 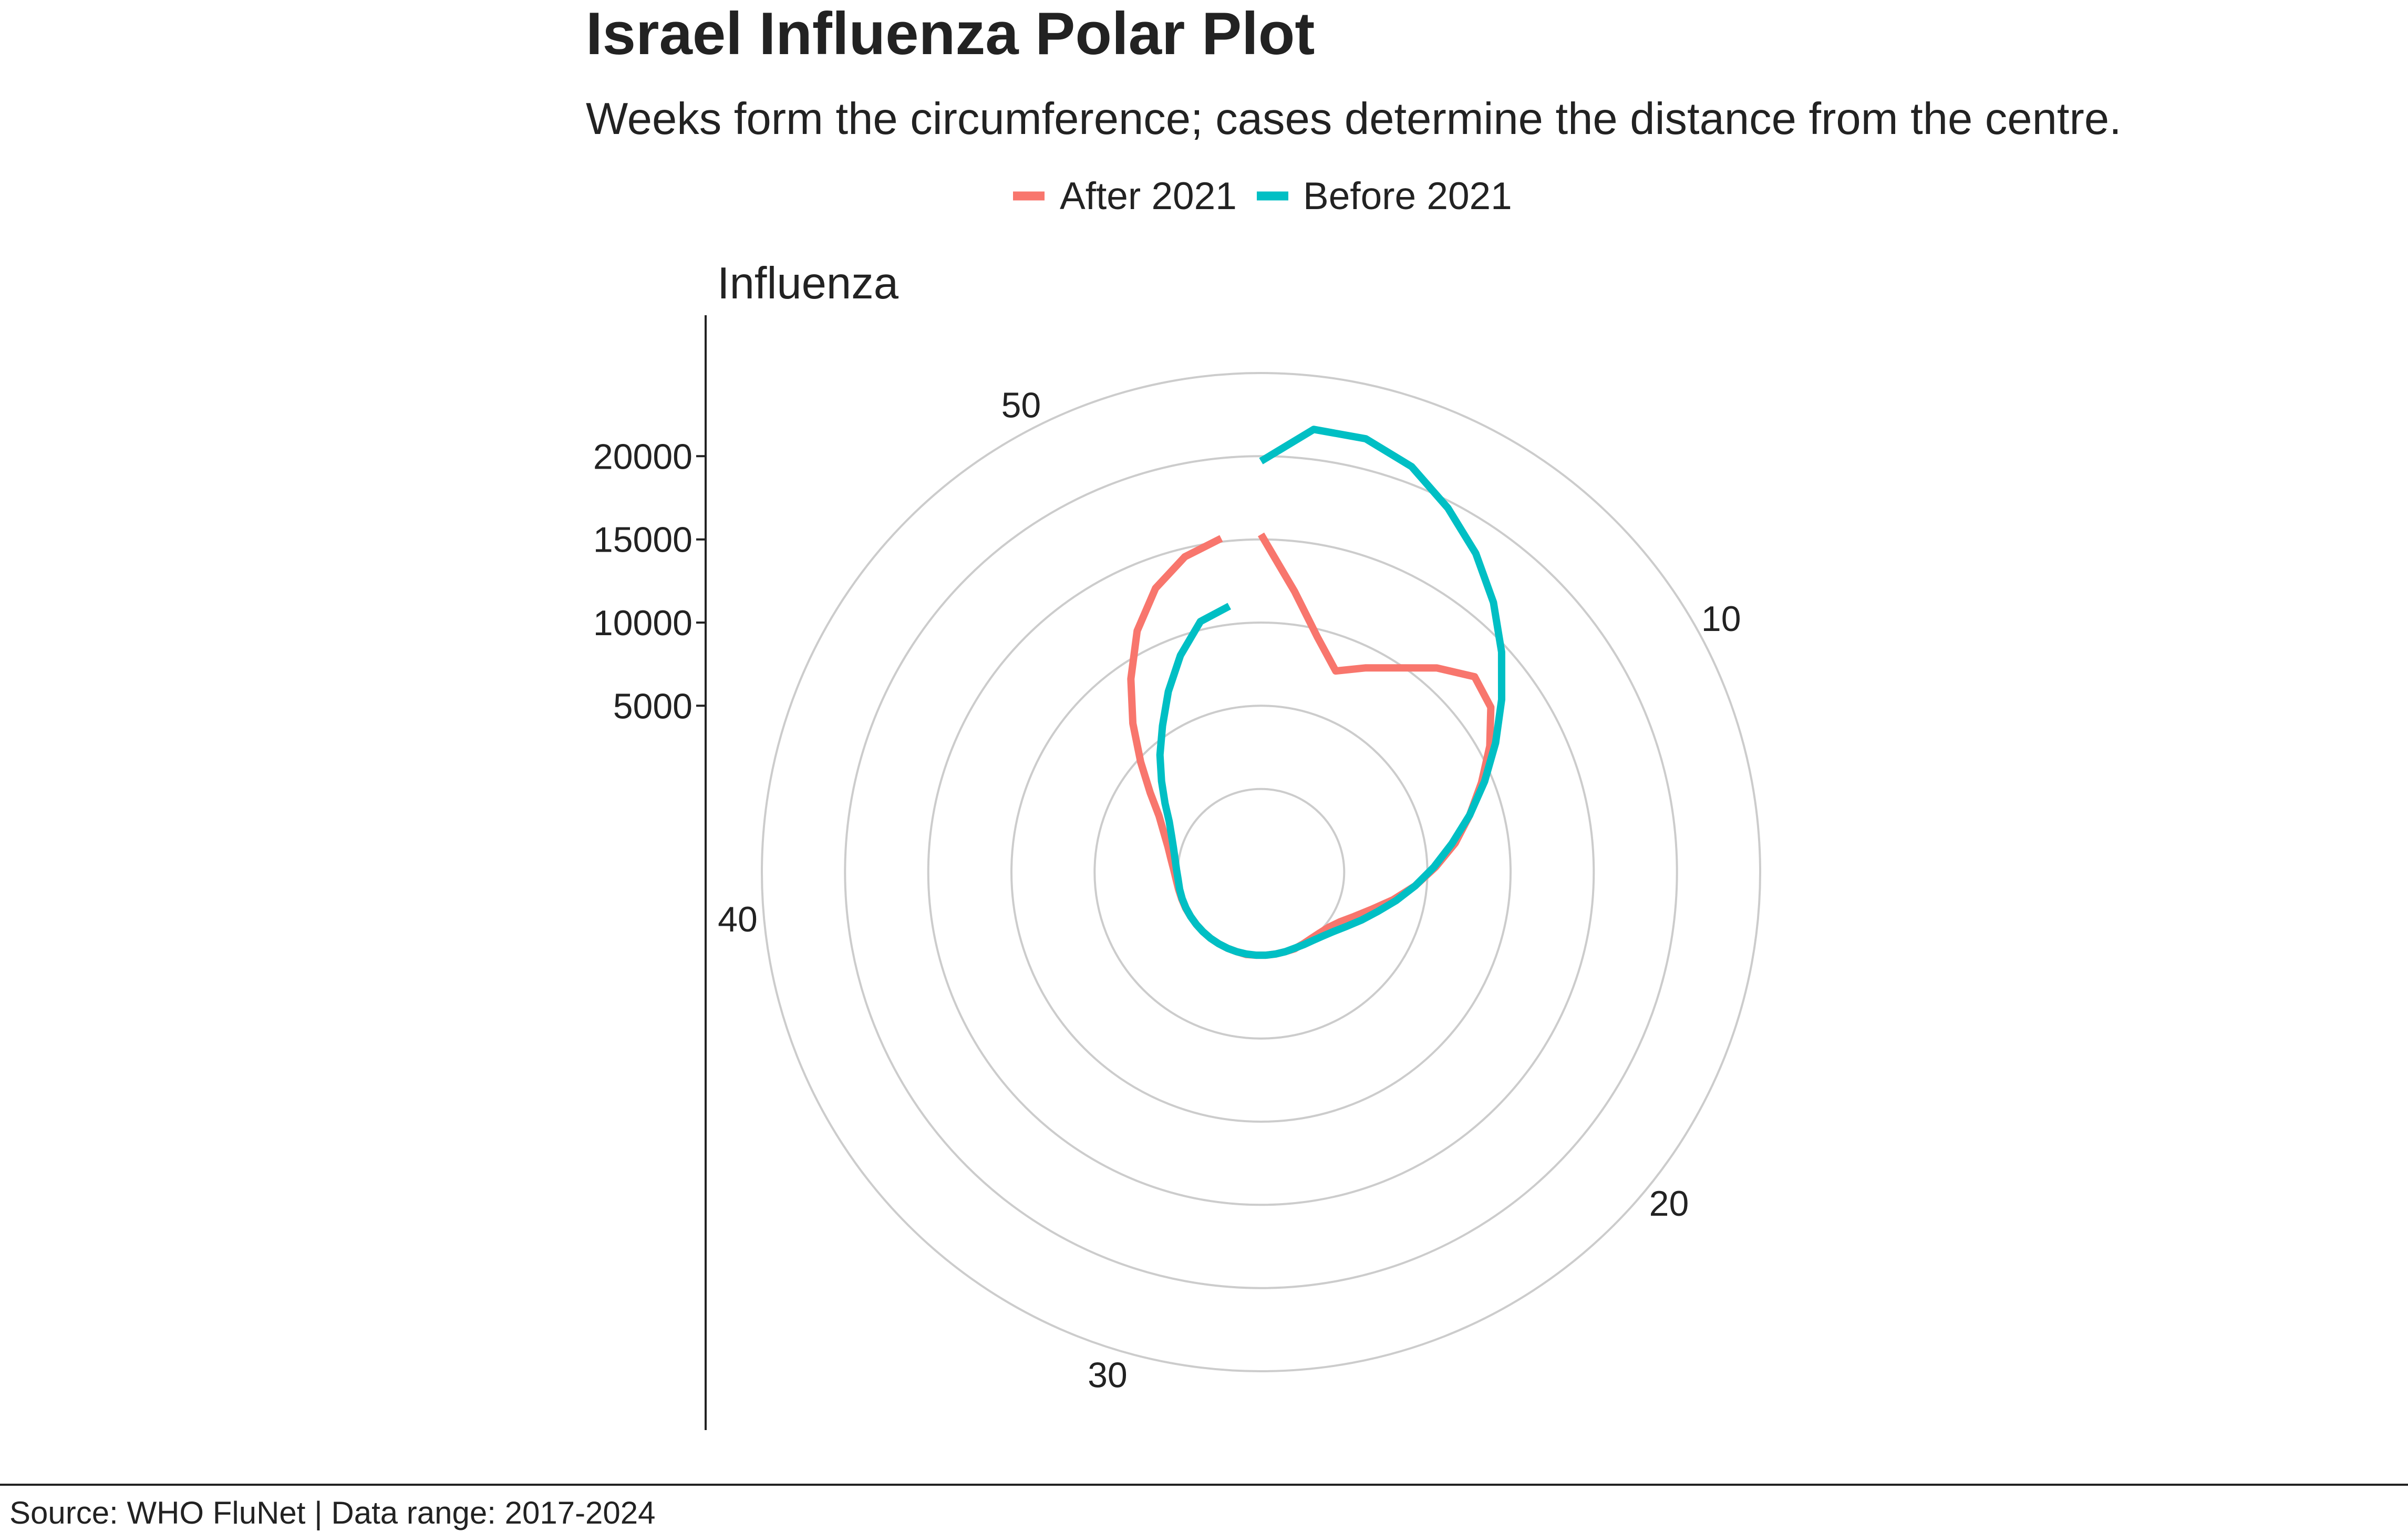 I want to click on legend: After 2021 Before 2021, so click(x=1262, y=196).